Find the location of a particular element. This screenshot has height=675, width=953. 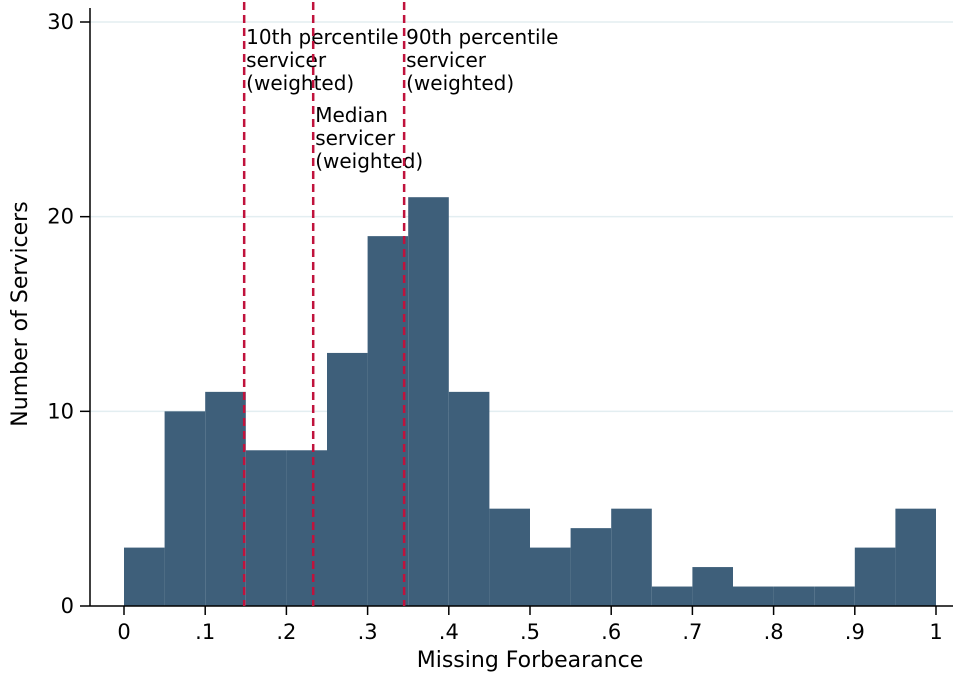

y-tick-label: 10 is located at coordinates (60, 411).